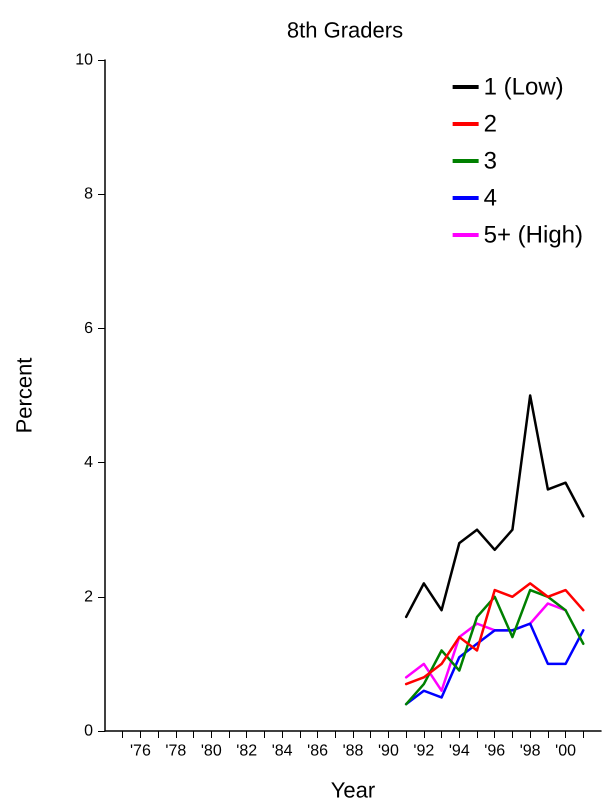 This screenshot has height=806, width=603. Describe the element at coordinates (459, 751) in the screenshot. I see `x-tick-label: '94` at that location.